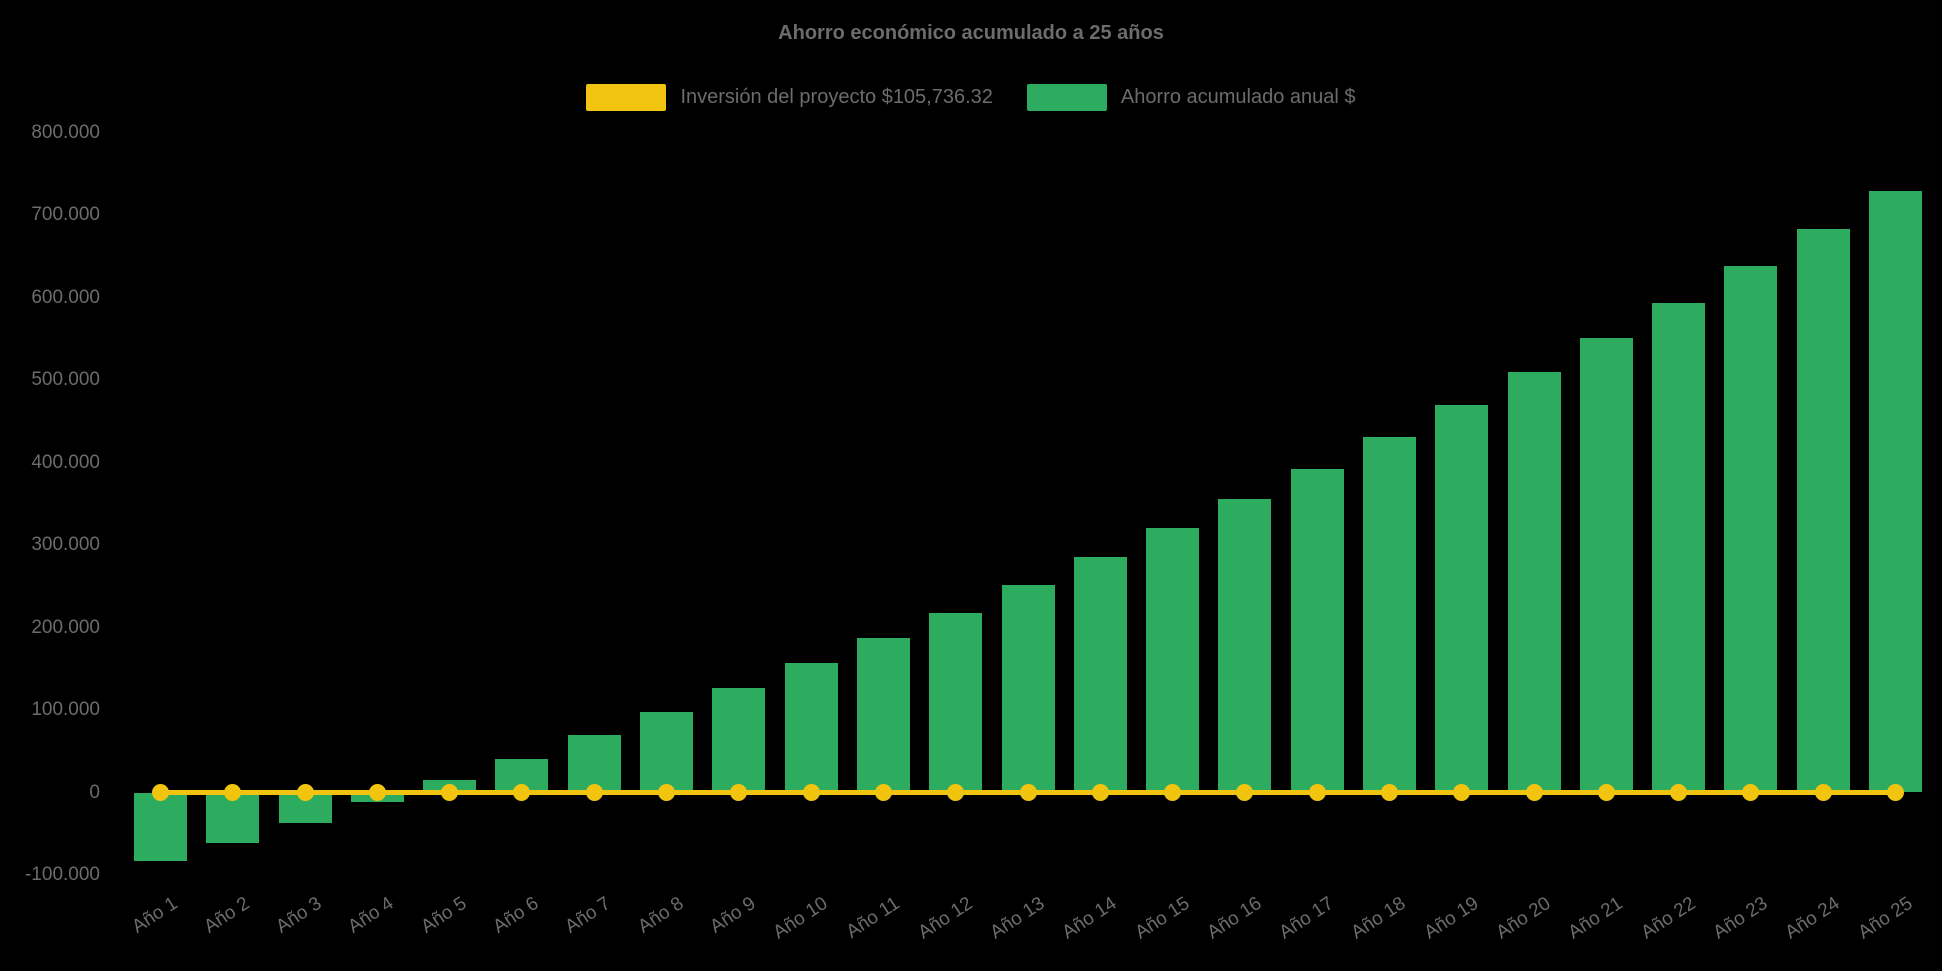  What do you see at coordinates (65, 297) in the screenshot?
I see `y-axis-tick-label: 600.000` at bounding box center [65, 297].